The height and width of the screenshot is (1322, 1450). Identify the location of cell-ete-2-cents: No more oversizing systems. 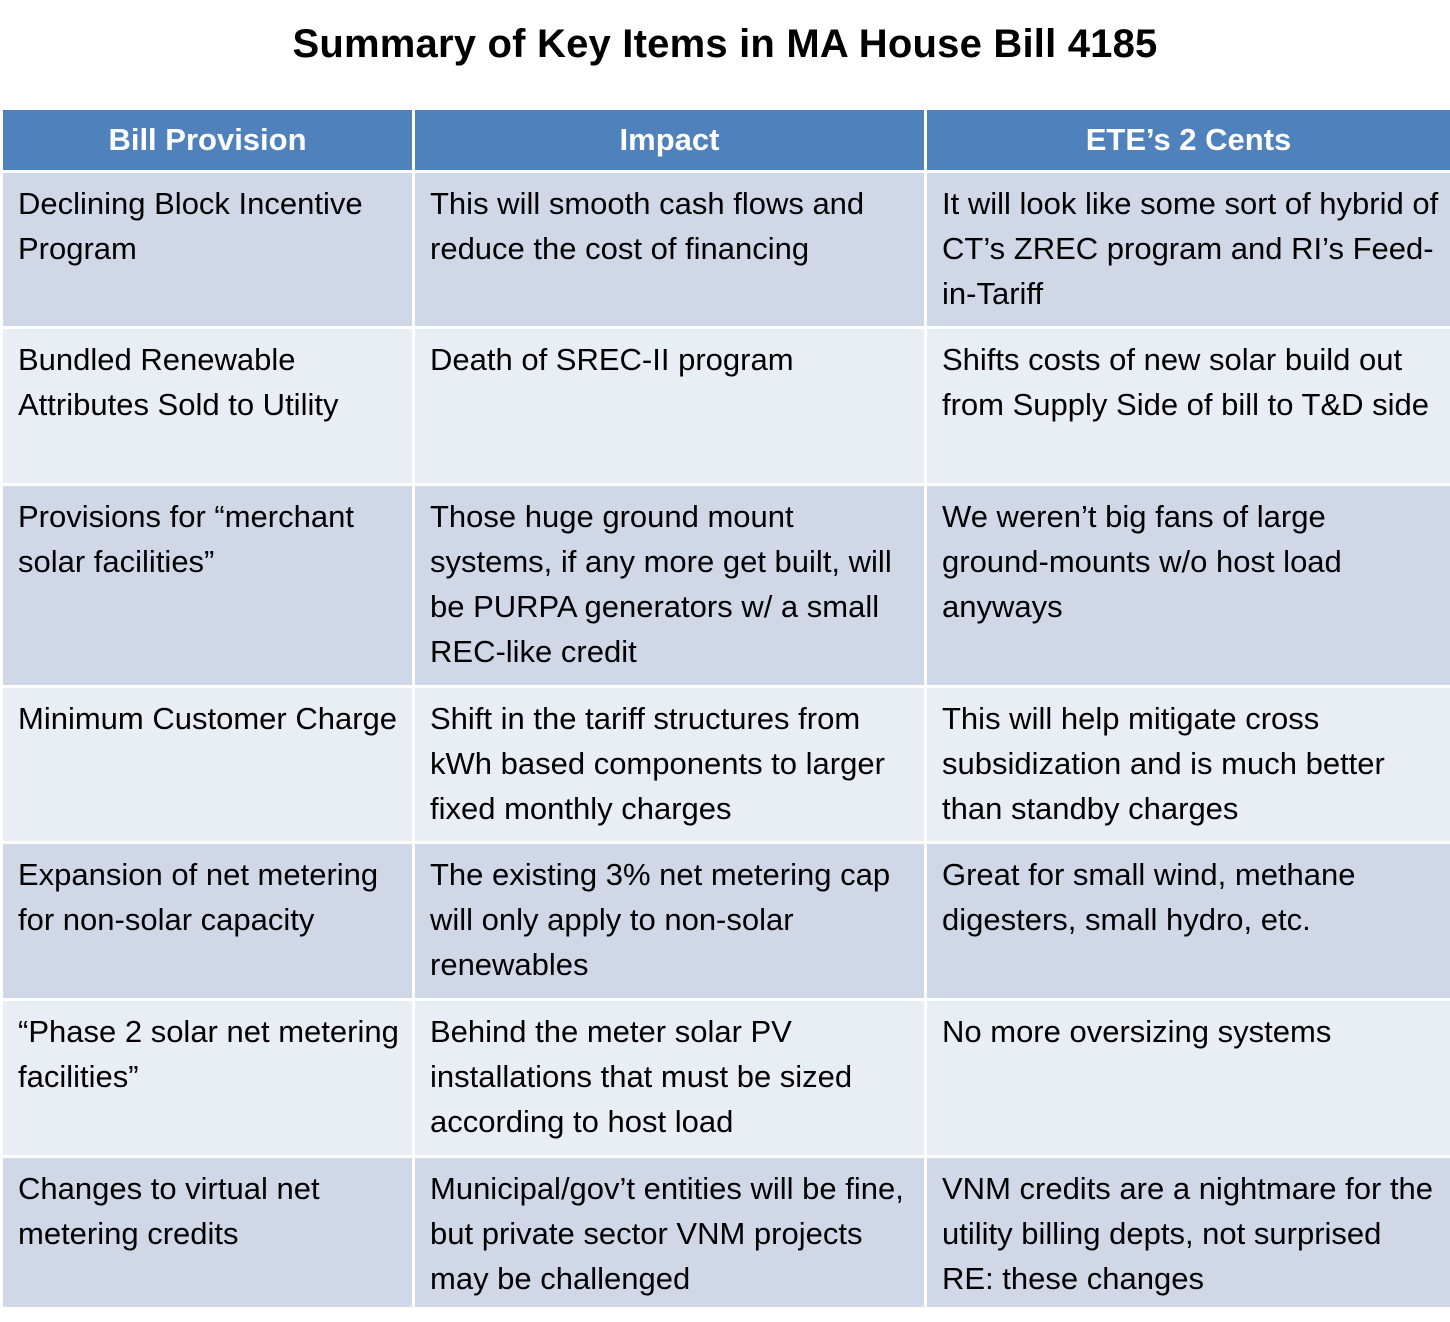
(1187, 1078).